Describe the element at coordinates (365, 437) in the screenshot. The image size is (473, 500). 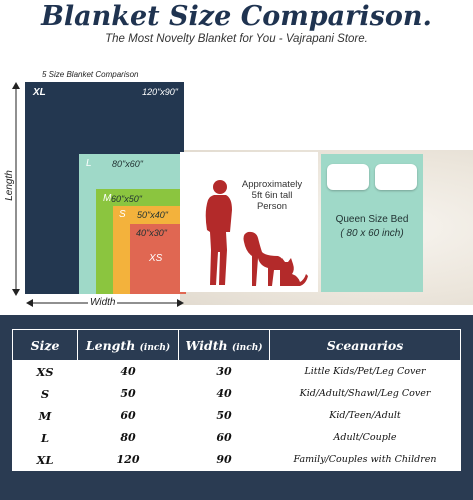
I see `cell-scenario: Adult/Couple` at that location.